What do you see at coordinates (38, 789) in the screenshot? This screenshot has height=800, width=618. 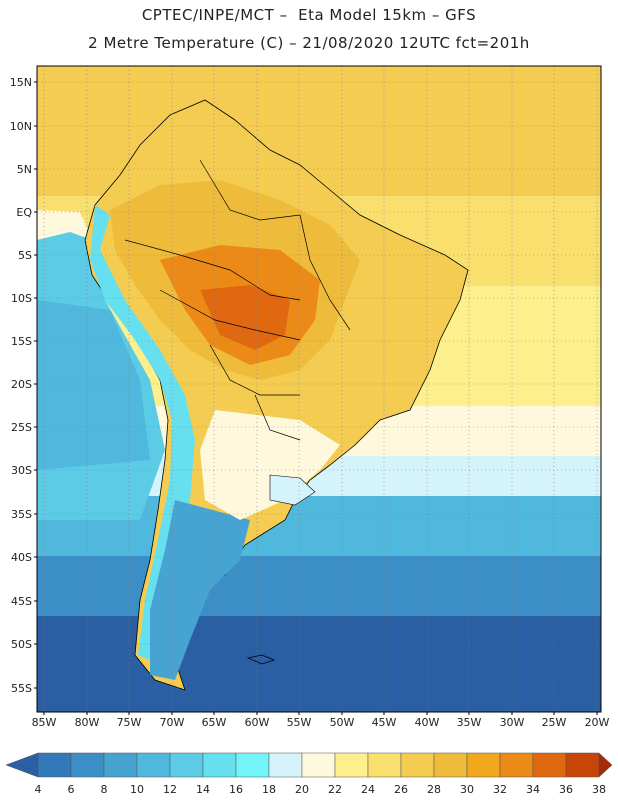 I see `colorbar-label: 4` at bounding box center [38, 789].